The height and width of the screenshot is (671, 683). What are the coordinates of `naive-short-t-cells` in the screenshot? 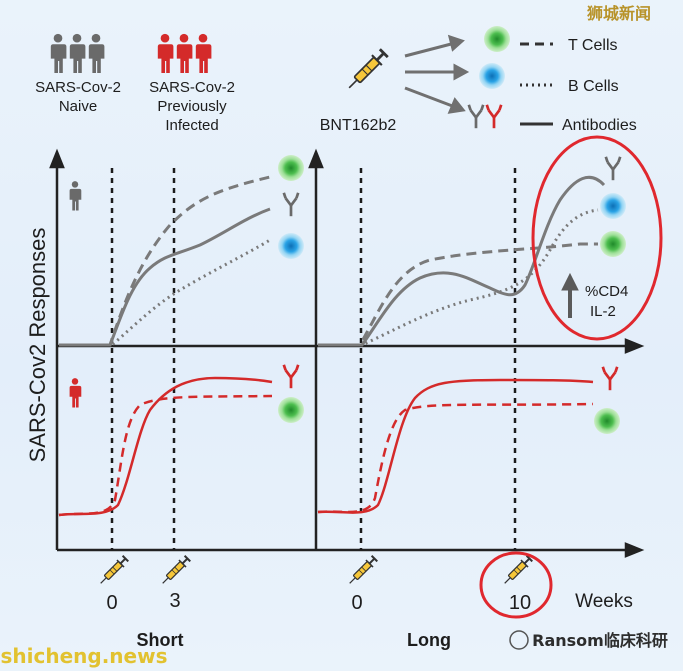 It's located at (165, 261).